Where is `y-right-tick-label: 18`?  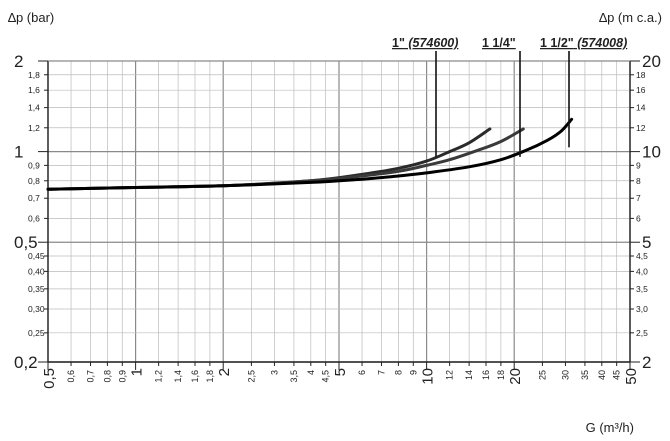
y-right-tick-label: 18 is located at coordinates (641, 75).